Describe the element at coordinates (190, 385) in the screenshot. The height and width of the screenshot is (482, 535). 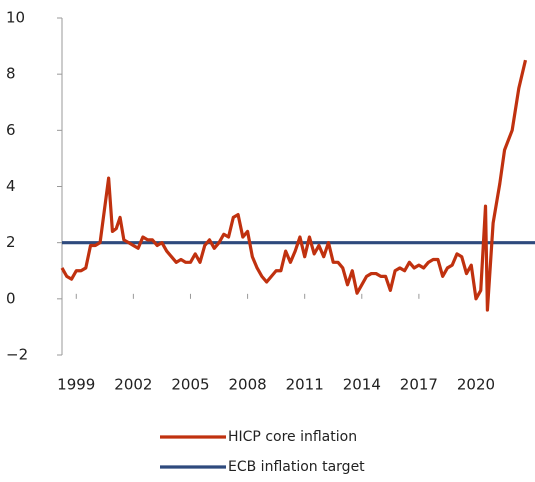
I see `x-tick-label: 2005` at that location.